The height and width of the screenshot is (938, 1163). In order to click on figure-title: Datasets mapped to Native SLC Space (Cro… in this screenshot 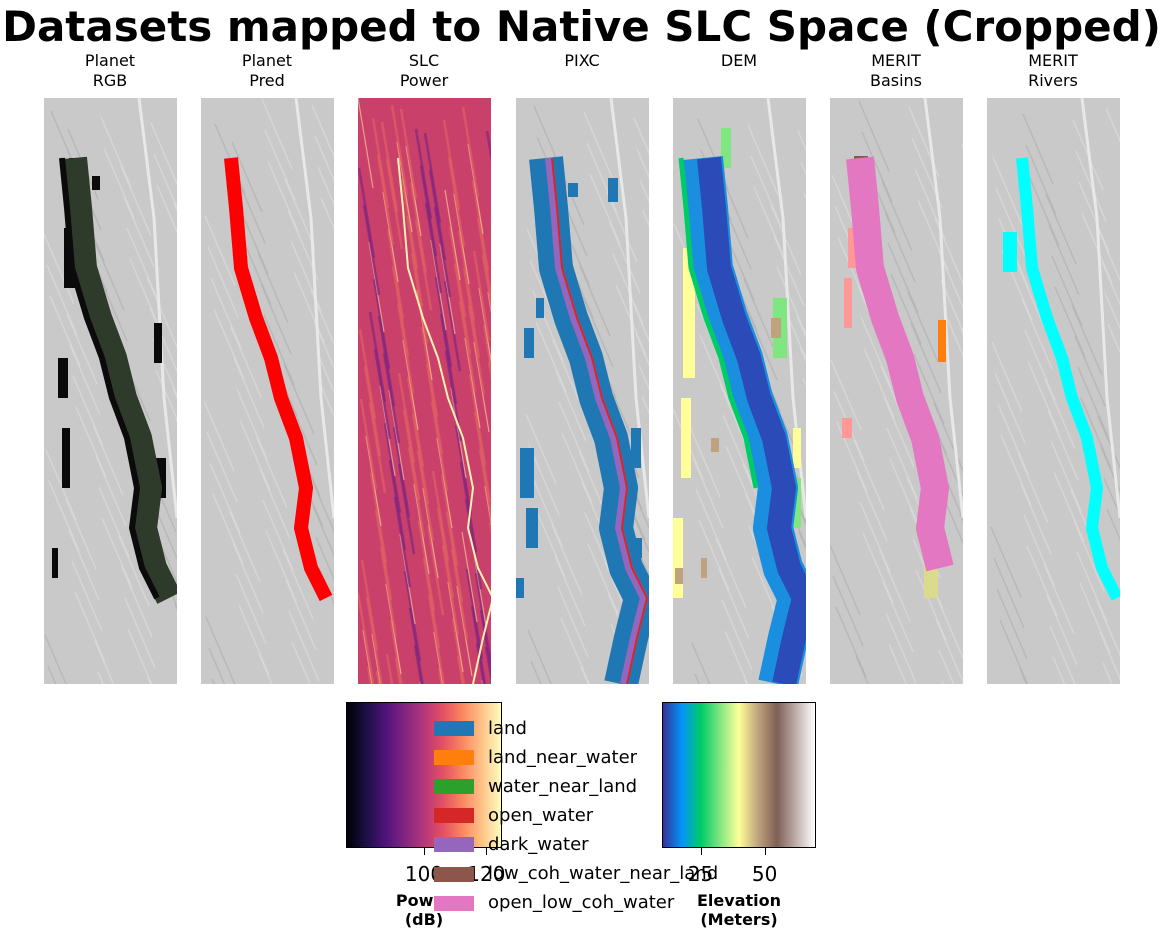, I will do `click(581, 26)`.